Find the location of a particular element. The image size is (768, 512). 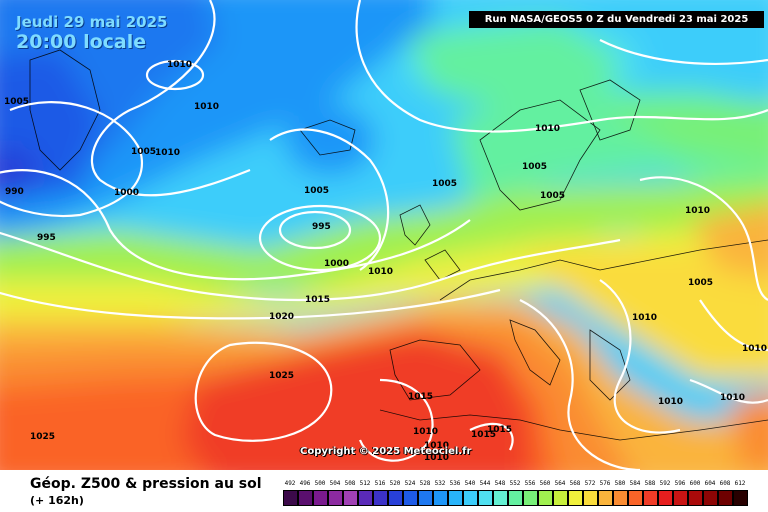

legend-value: 496 is located at coordinates (305, 483).